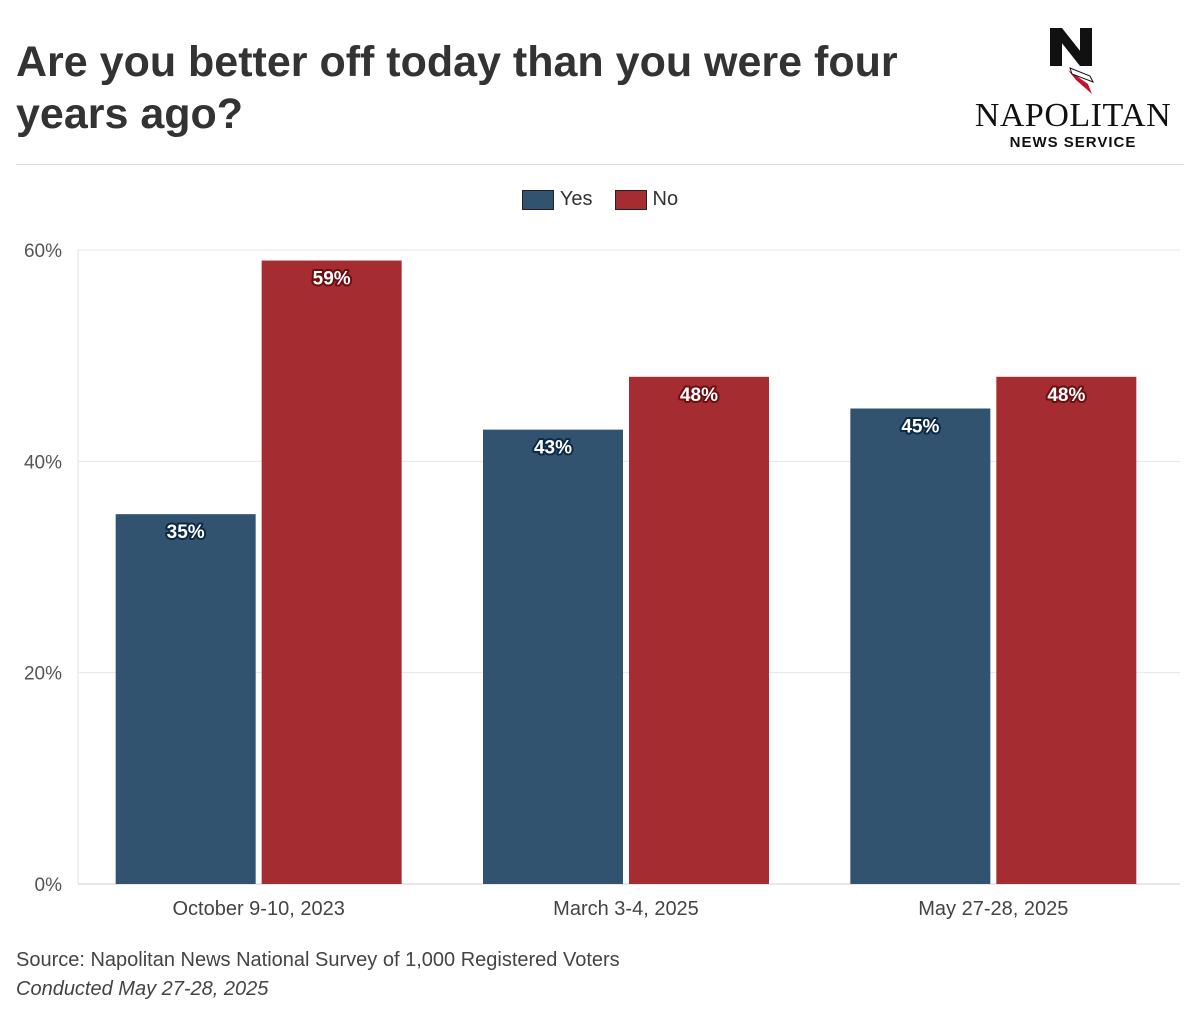  What do you see at coordinates (43, 251) in the screenshot?
I see `y-tick-label: 60%` at bounding box center [43, 251].